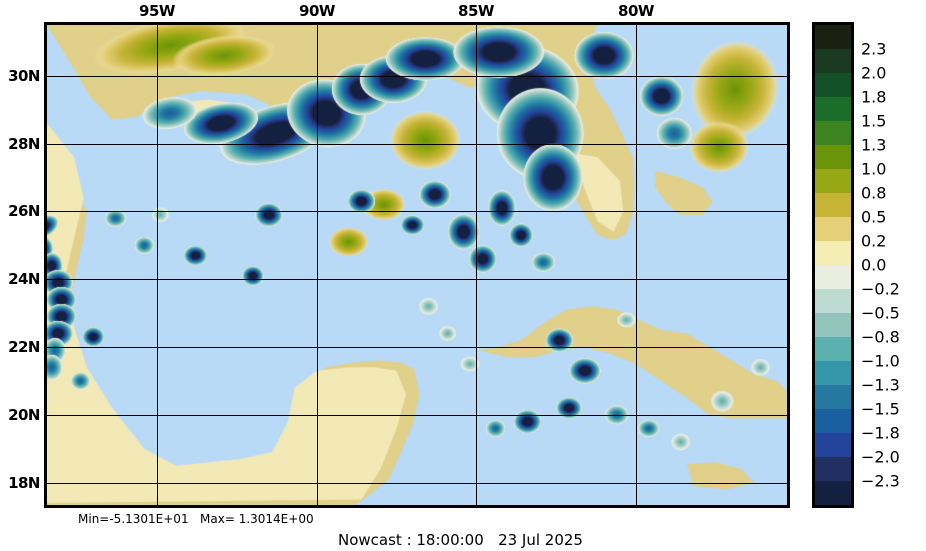 Image resolution: width=926 pixels, height=551 pixels. I want to click on colorbar-label-12: −0.8, so click(880, 337).